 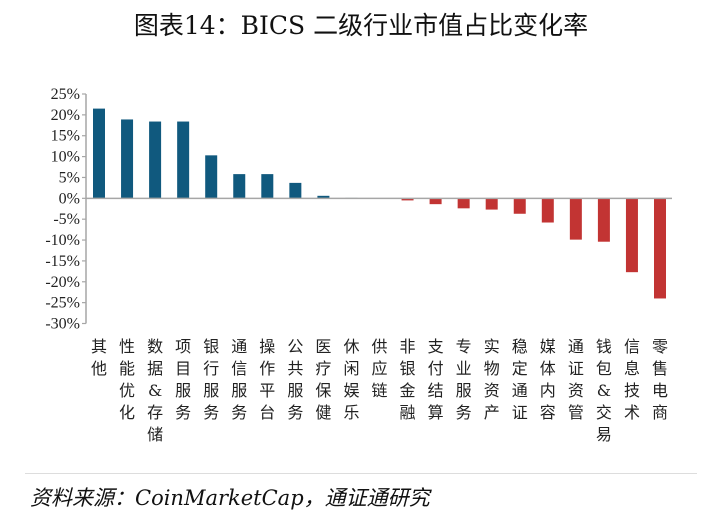 I want to click on y-tick-label: 15%, so click(x=65, y=136).